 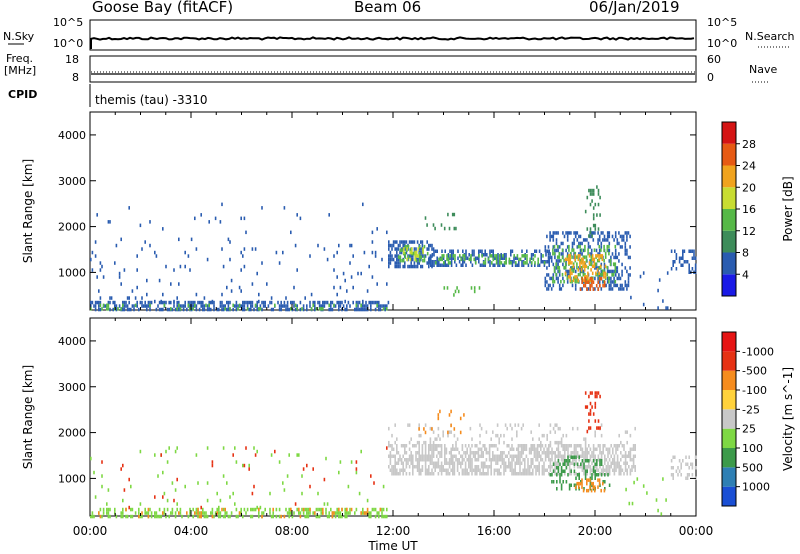 I want to click on nsearch-tick-high: 10^5, so click(x=722, y=22).